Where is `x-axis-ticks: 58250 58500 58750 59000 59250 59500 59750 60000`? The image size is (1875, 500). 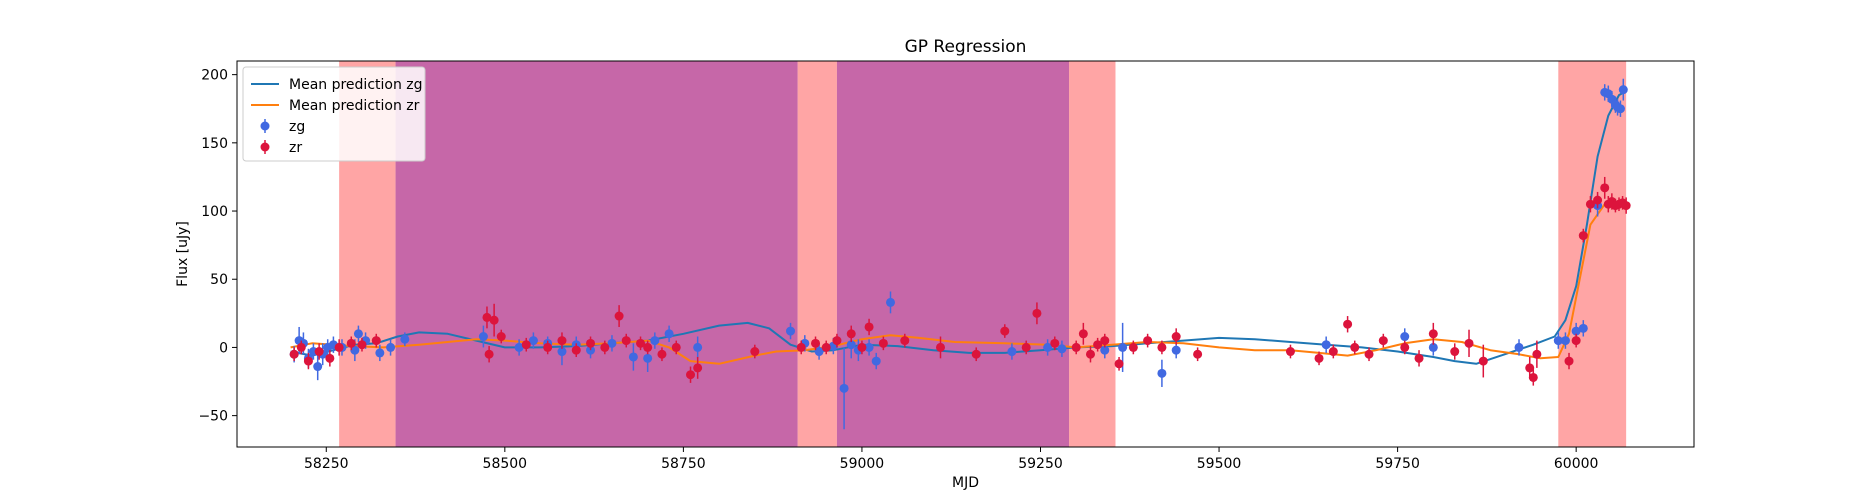 x-axis-ticks: 58250 58500 58750 59000 59250 59500 59750 60000 is located at coordinates (951, 459).